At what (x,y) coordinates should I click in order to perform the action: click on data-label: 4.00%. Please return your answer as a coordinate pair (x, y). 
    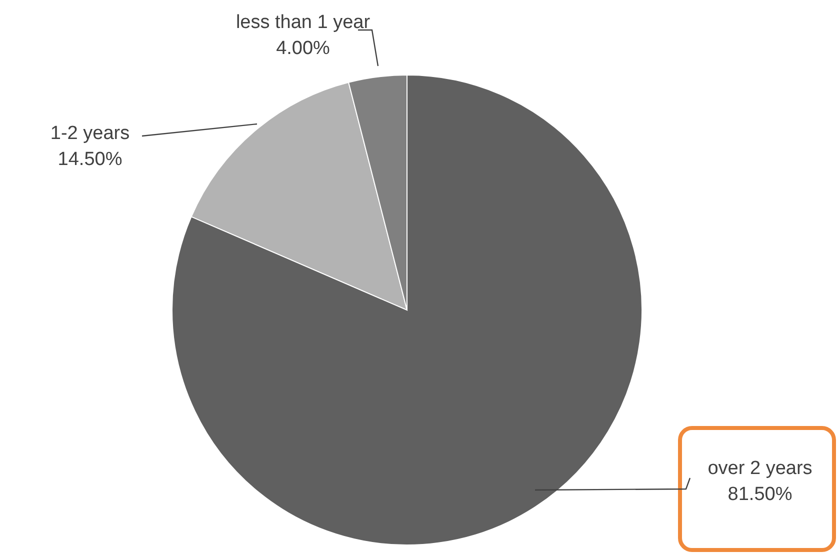
    Looking at the image, I should click on (303, 48).